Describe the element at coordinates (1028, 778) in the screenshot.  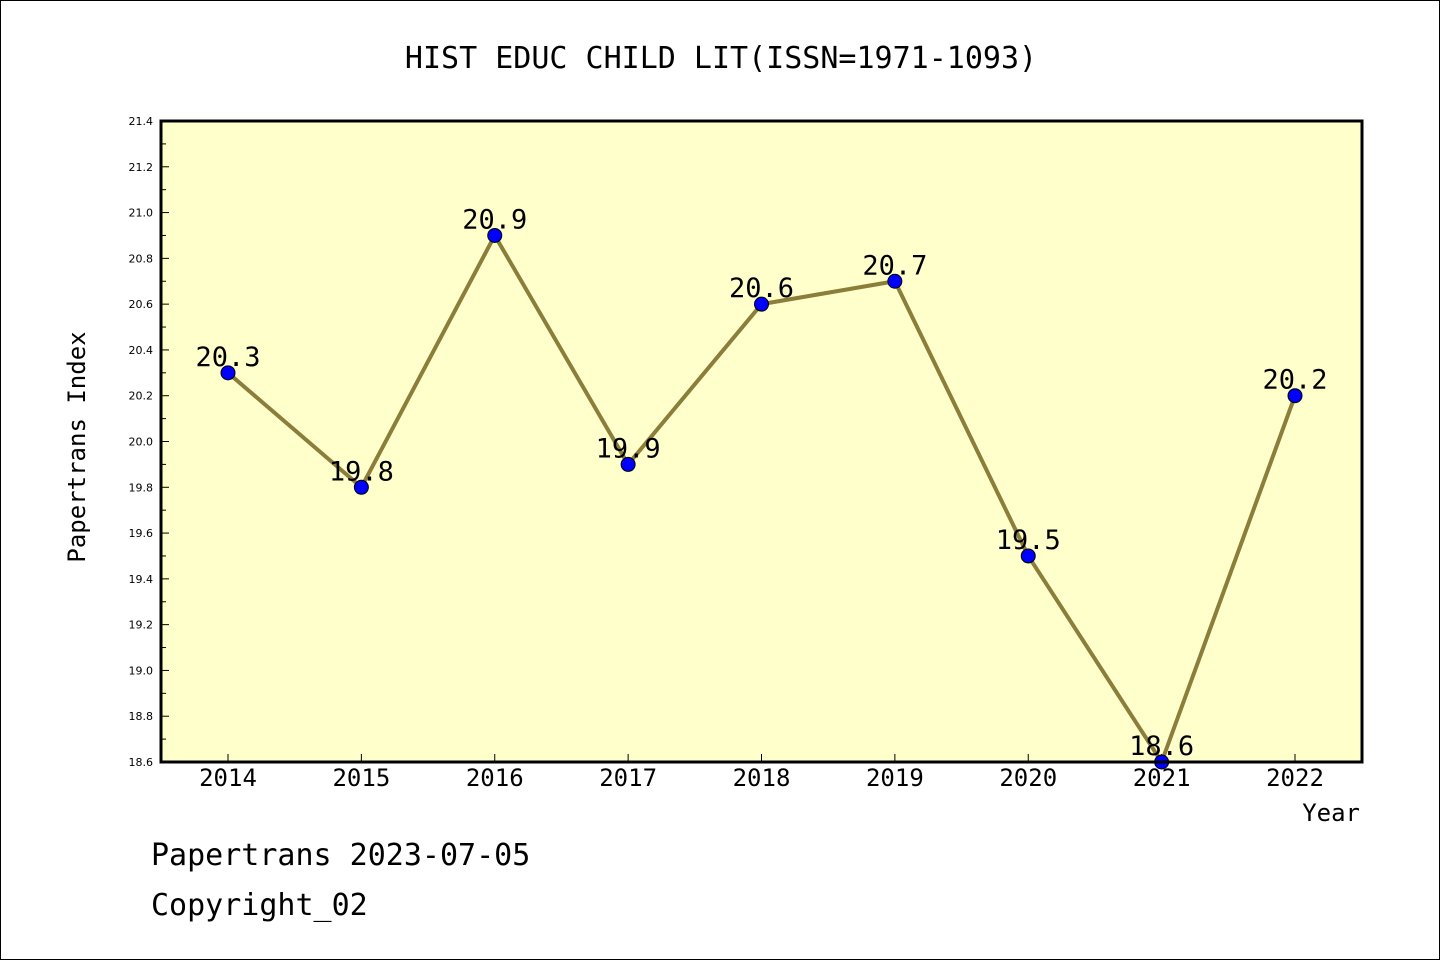
I see `x-tick-label: 2020` at that location.